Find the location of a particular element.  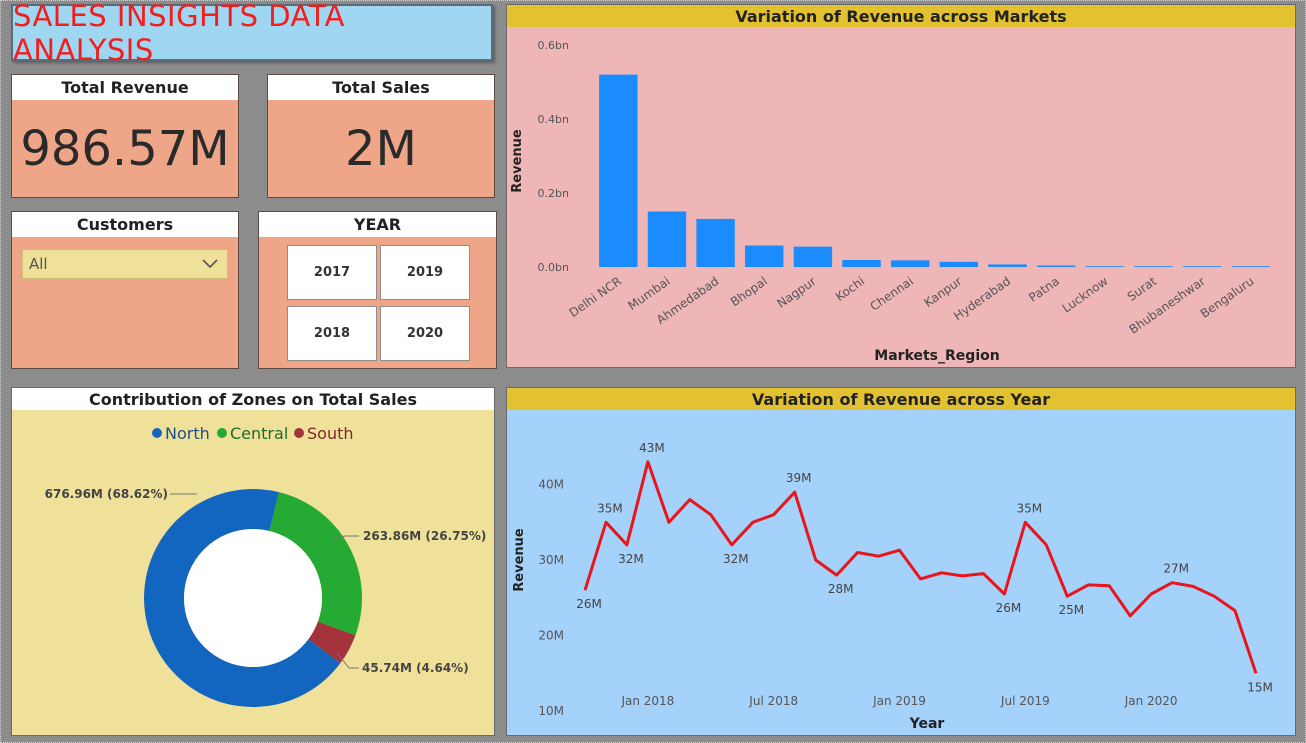

market-x-label: Delhi NCR is located at coordinates (596, 297).